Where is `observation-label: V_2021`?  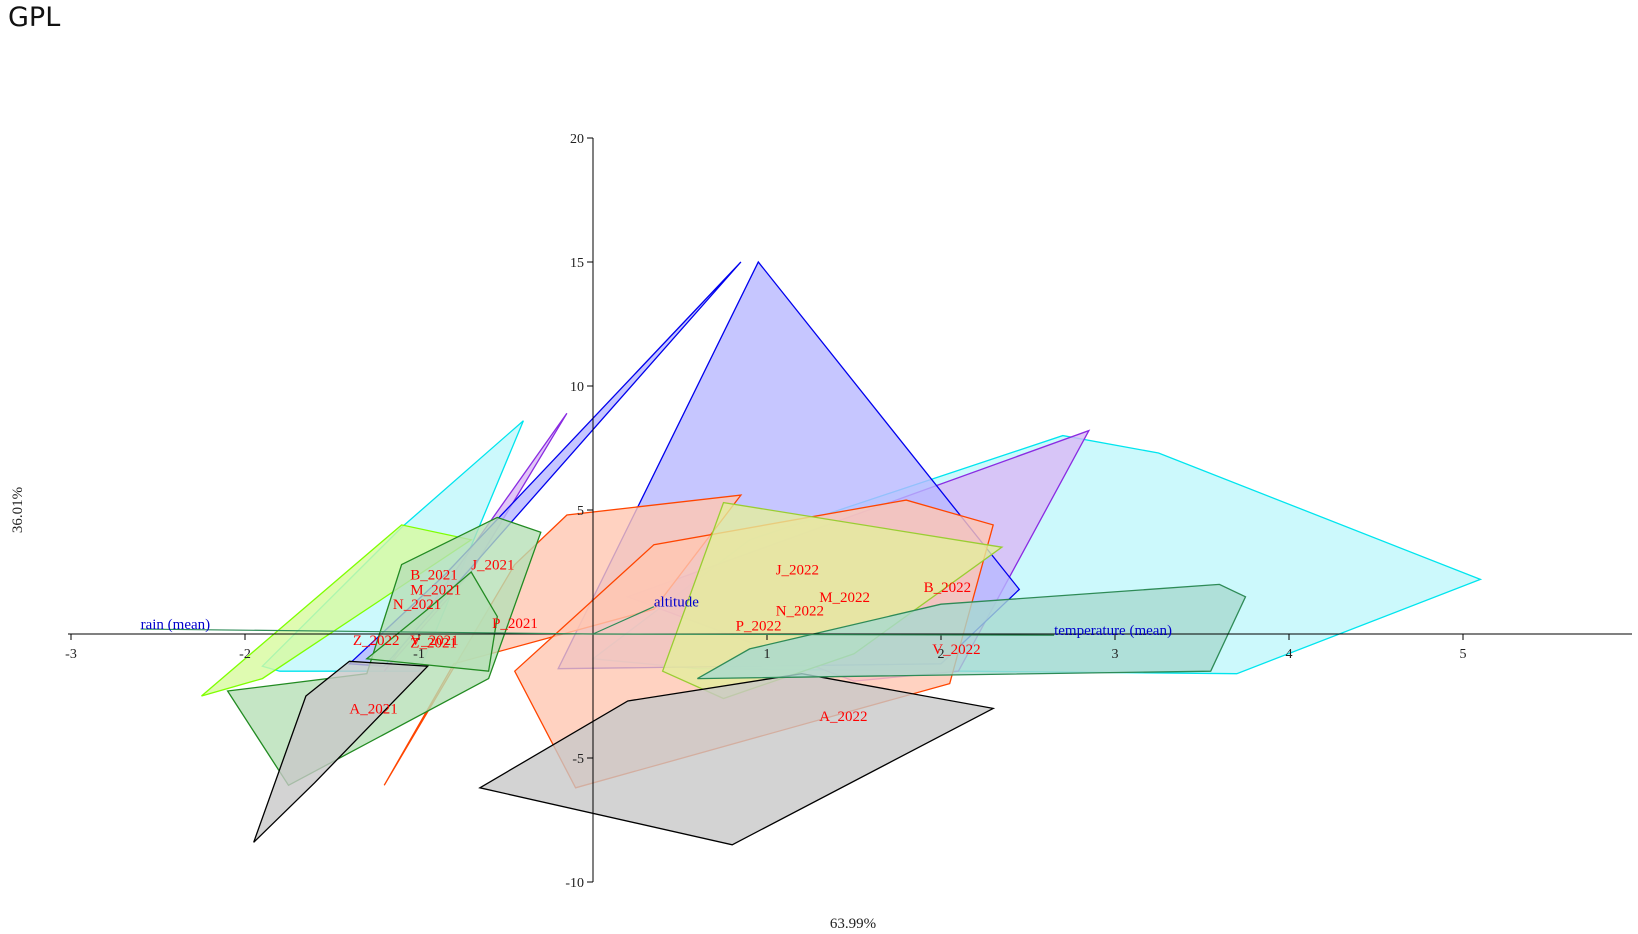 observation-label: V_2021 is located at coordinates (434, 641).